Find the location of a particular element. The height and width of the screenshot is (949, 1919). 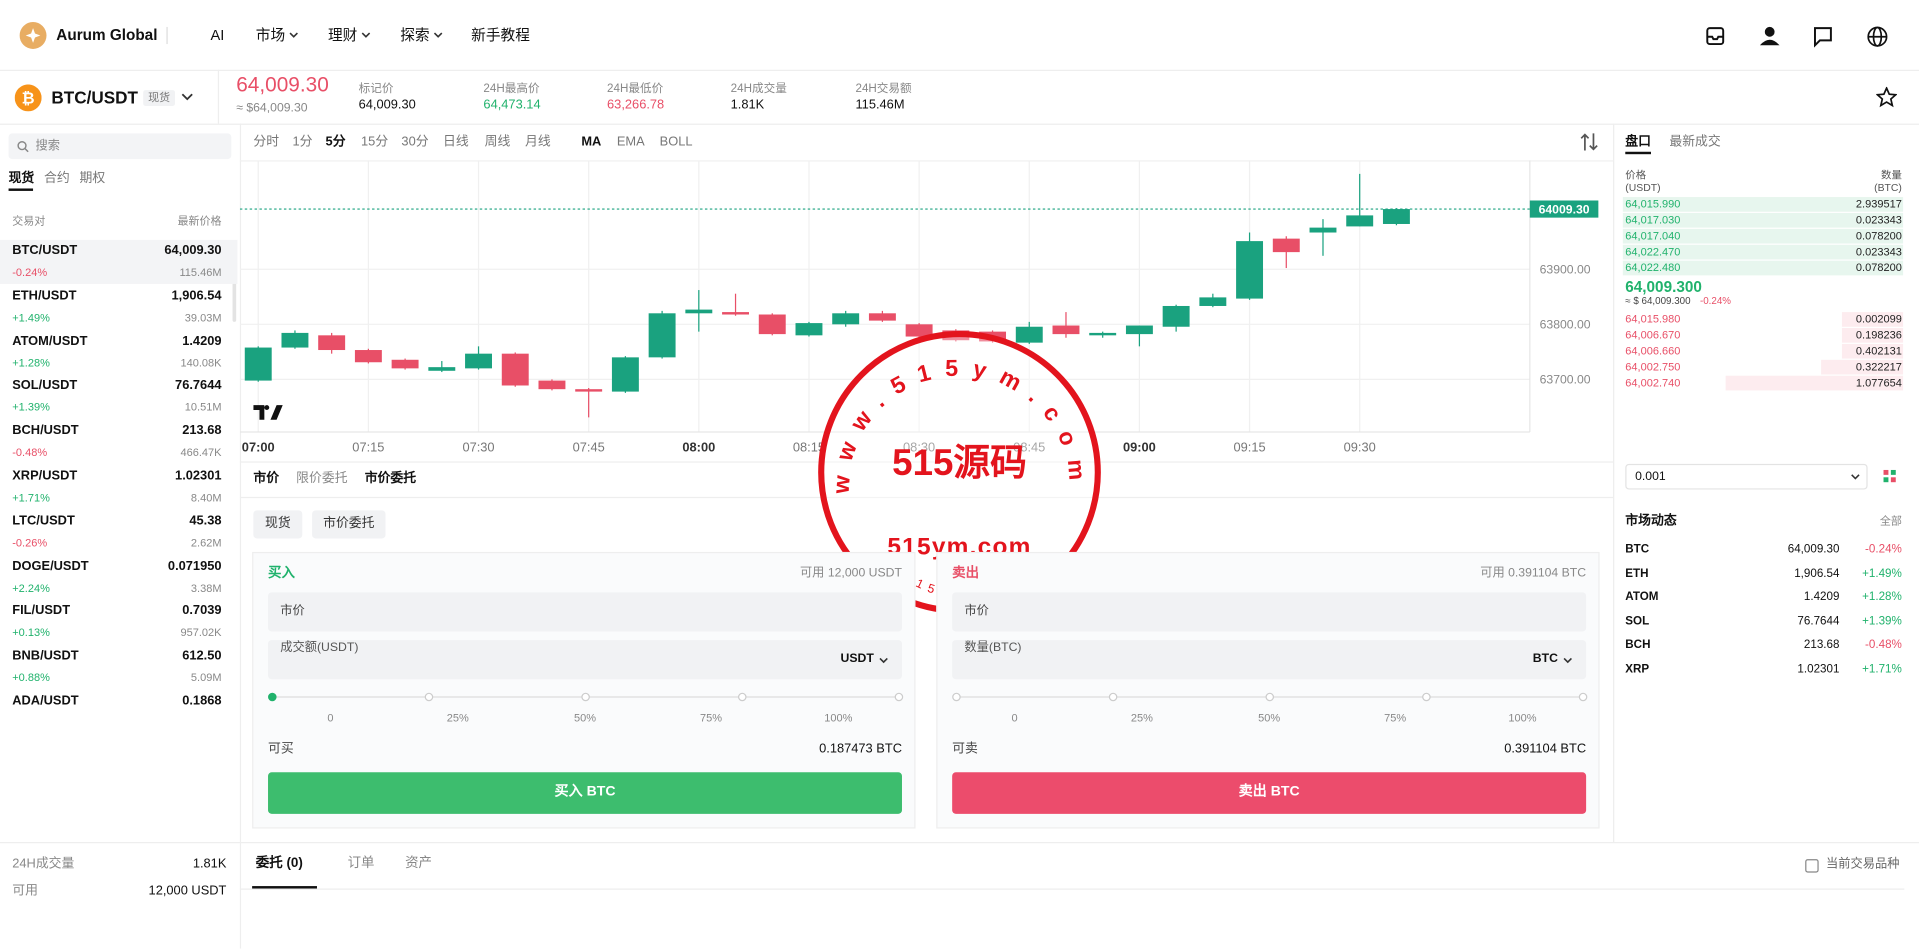

last-price-label: 64009.30 is located at coordinates (1564, 209).